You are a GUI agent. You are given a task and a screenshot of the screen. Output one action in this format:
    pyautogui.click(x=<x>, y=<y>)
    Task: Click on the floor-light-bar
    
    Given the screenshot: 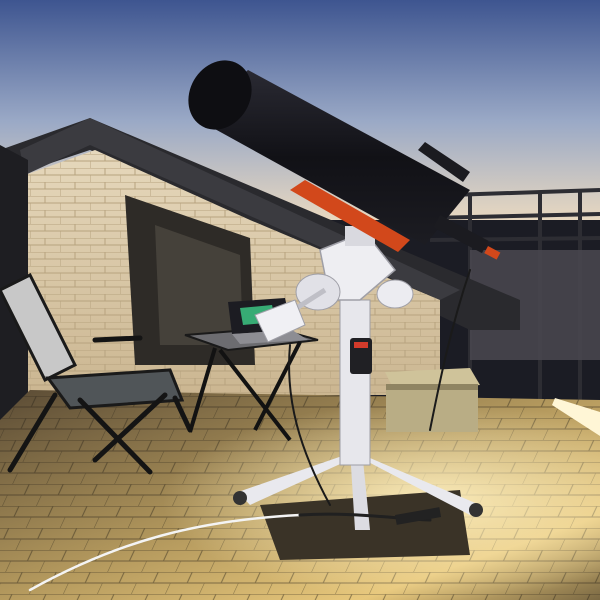 What is the action you would take?
    pyautogui.click(x=576, y=417)
    